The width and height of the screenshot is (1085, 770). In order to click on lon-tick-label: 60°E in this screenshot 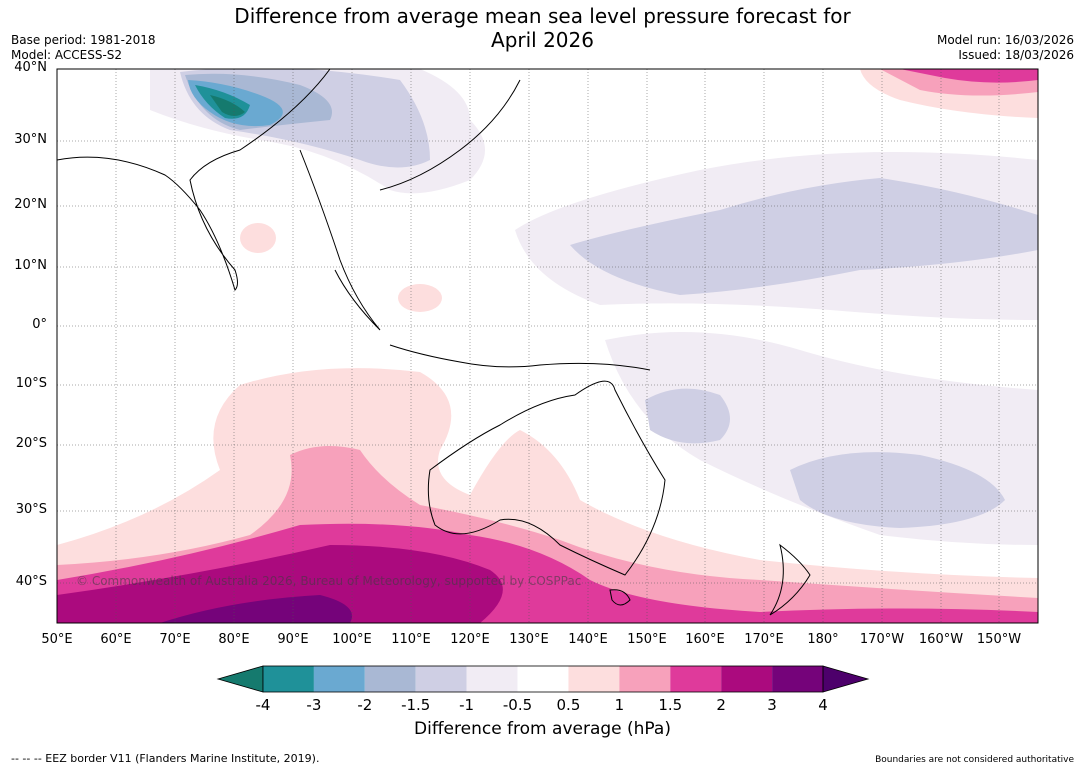, I will do `click(116, 639)`.